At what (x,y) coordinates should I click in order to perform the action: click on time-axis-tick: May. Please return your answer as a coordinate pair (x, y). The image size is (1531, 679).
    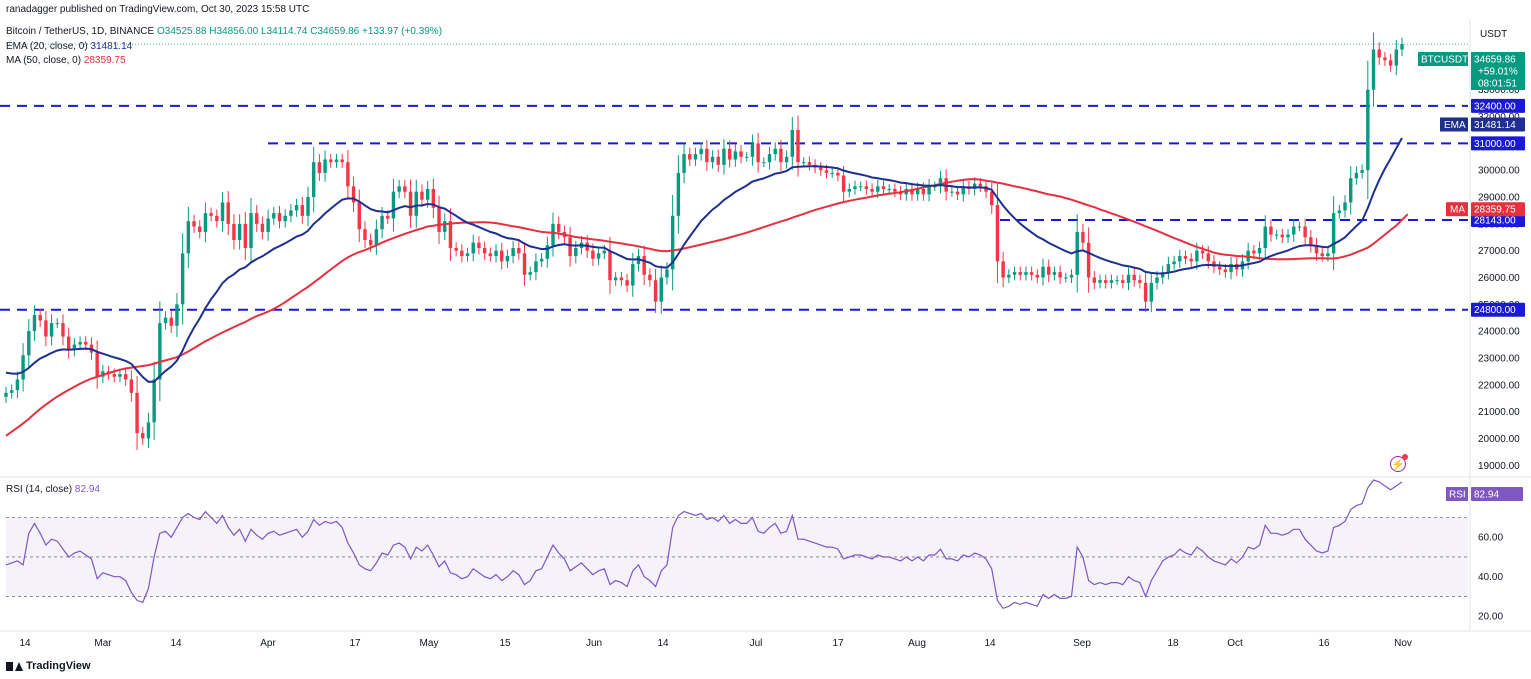
    Looking at the image, I should click on (429, 643).